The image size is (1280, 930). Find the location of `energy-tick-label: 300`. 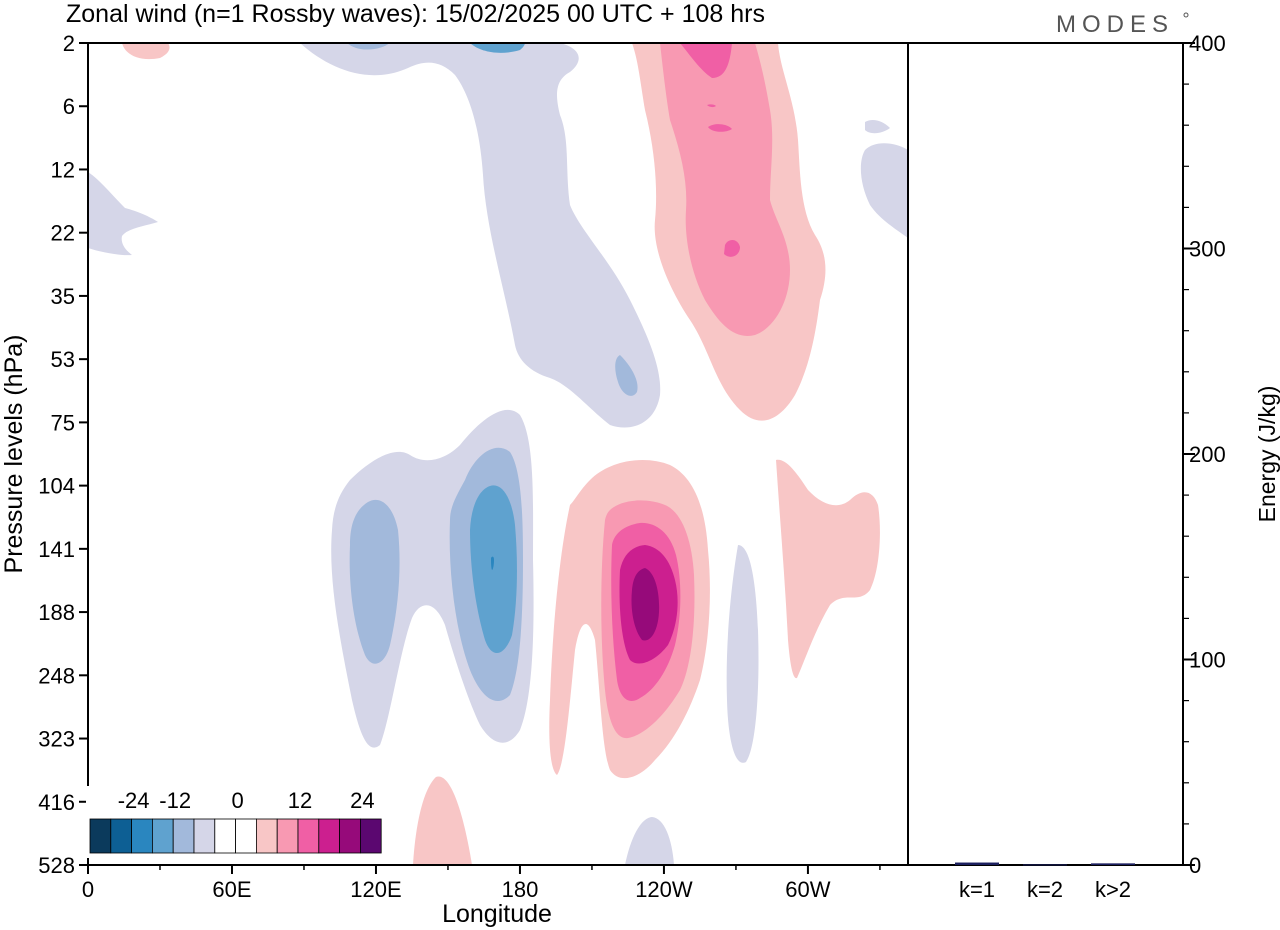

energy-tick-label: 300 is located at coordinates (1207, 249).